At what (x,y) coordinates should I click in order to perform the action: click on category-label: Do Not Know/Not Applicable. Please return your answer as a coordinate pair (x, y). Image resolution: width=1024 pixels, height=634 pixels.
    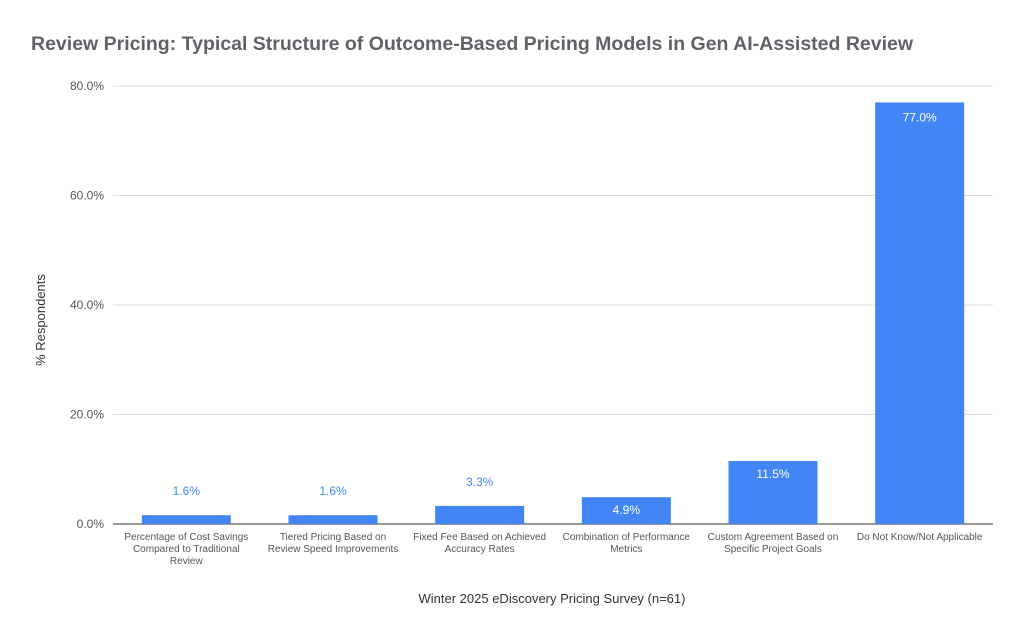
    Looking at the image, I should click on (920, 537).